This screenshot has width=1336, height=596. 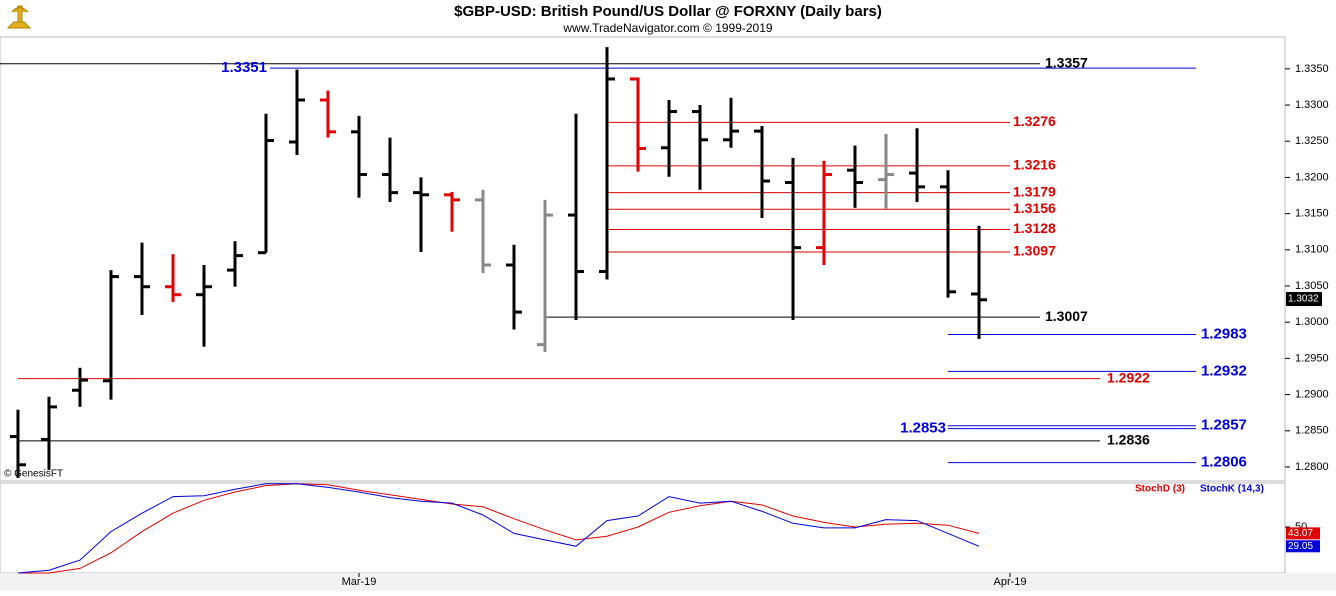 What do you see at coordinates (1224, 462) in the screenshot?
I see `level-label: 1.2806` at bounding box center [1224, 462].